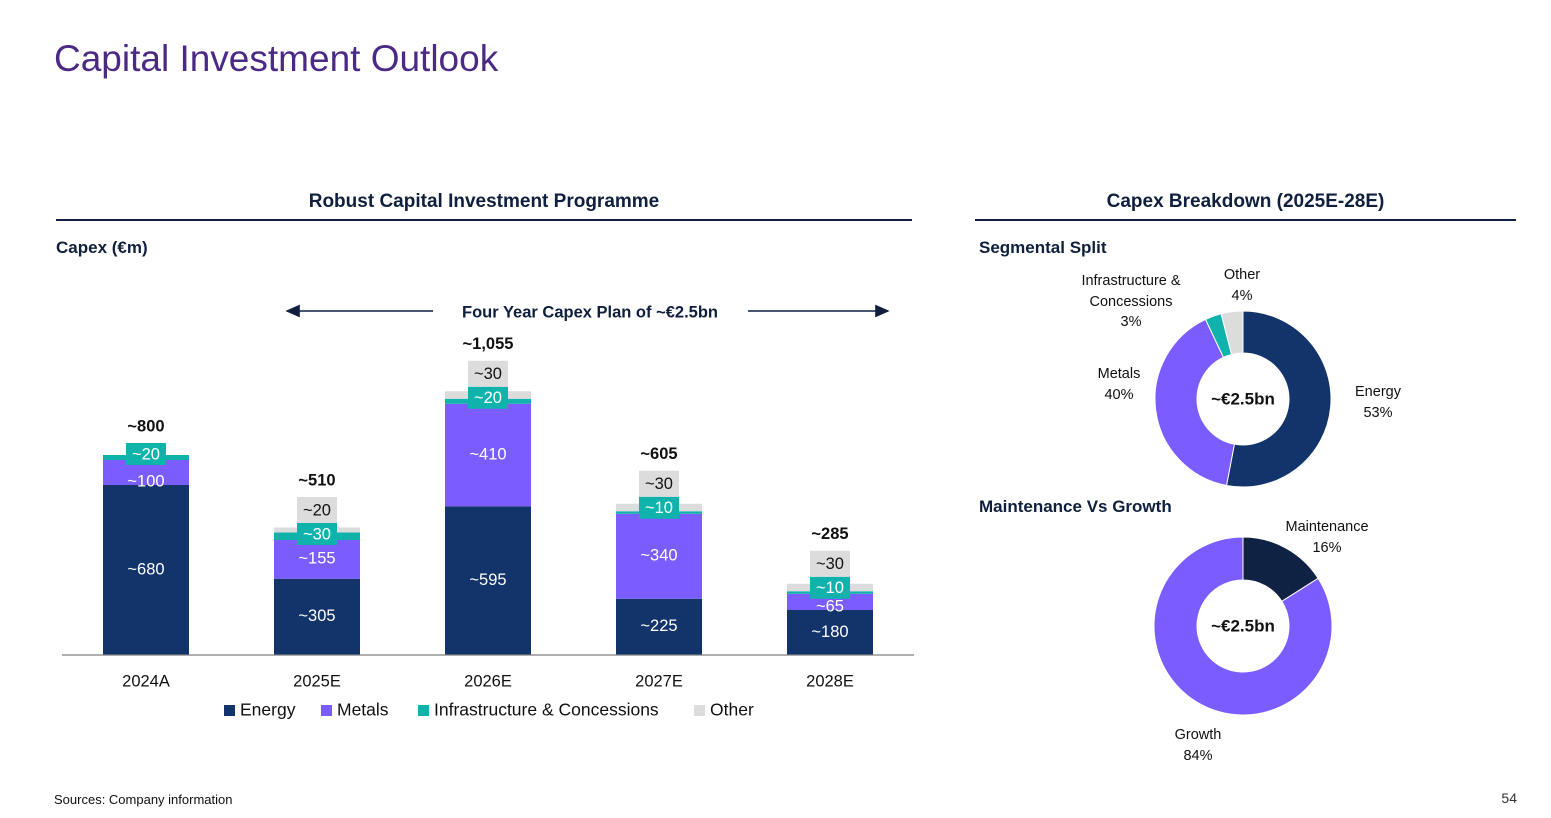 The image size is (1551, 818). I want to click on bar-metals-2026e, so click(488, 455).